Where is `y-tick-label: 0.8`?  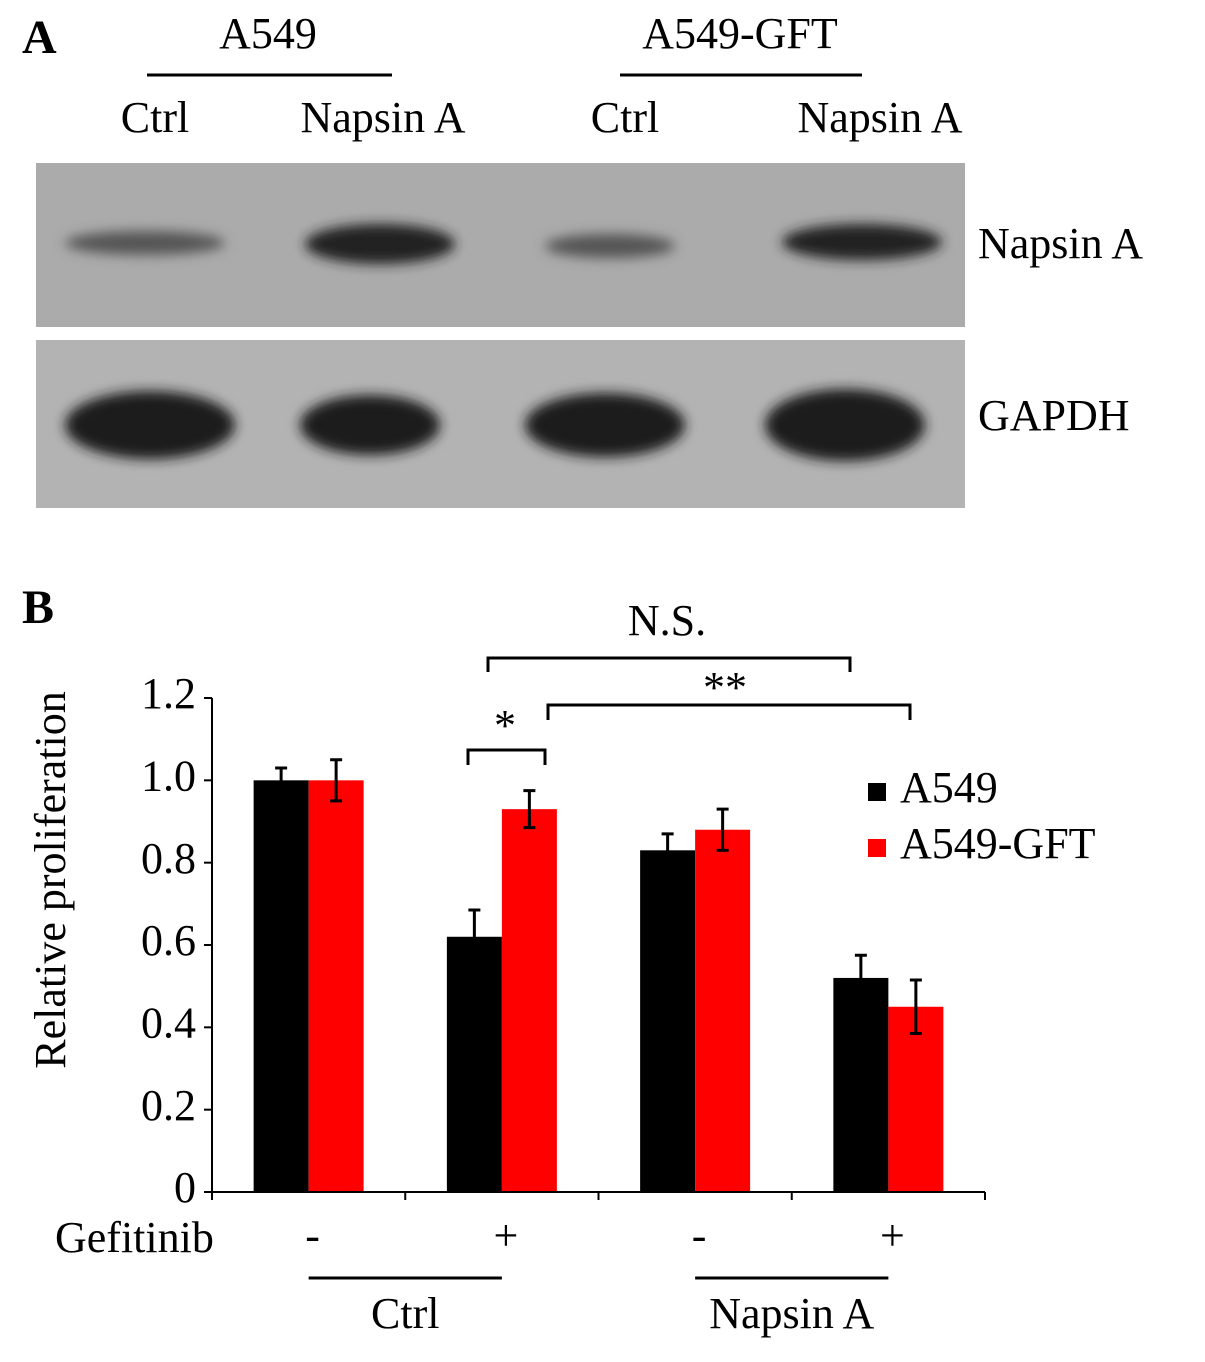 y-tick-label: 0.8 is located at coordinates (168, 858).